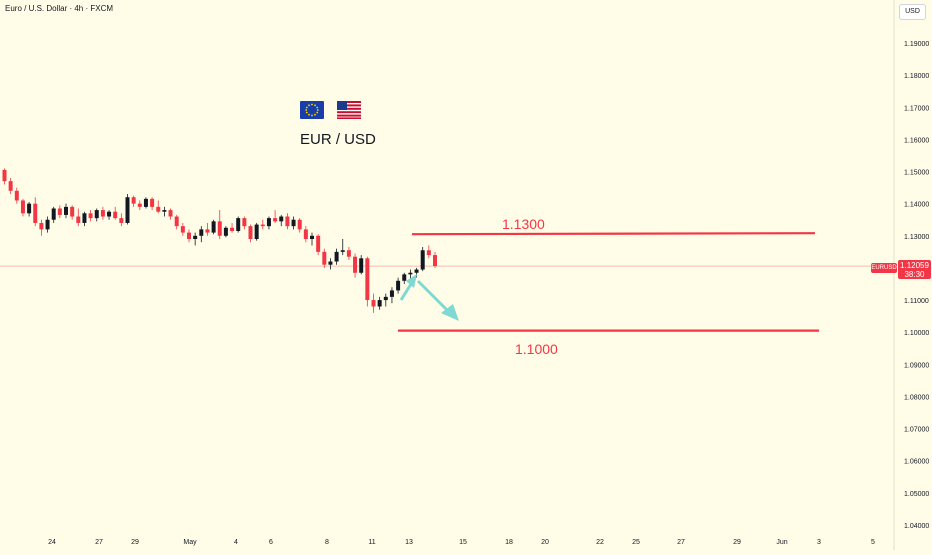  What do you see at coordinates (437, 300) in the screenshot?
I see `down-arrow-annotation` at bounding box center [437, 300].